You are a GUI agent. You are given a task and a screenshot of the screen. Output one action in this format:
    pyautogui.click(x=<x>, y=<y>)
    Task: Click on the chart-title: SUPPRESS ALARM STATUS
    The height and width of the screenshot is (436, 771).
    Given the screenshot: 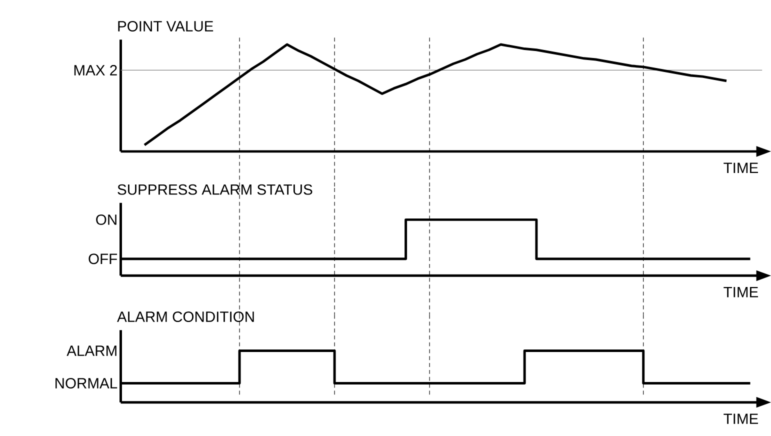 What is the action you would take?
    pyautogui.click(x=215, y=189)
    